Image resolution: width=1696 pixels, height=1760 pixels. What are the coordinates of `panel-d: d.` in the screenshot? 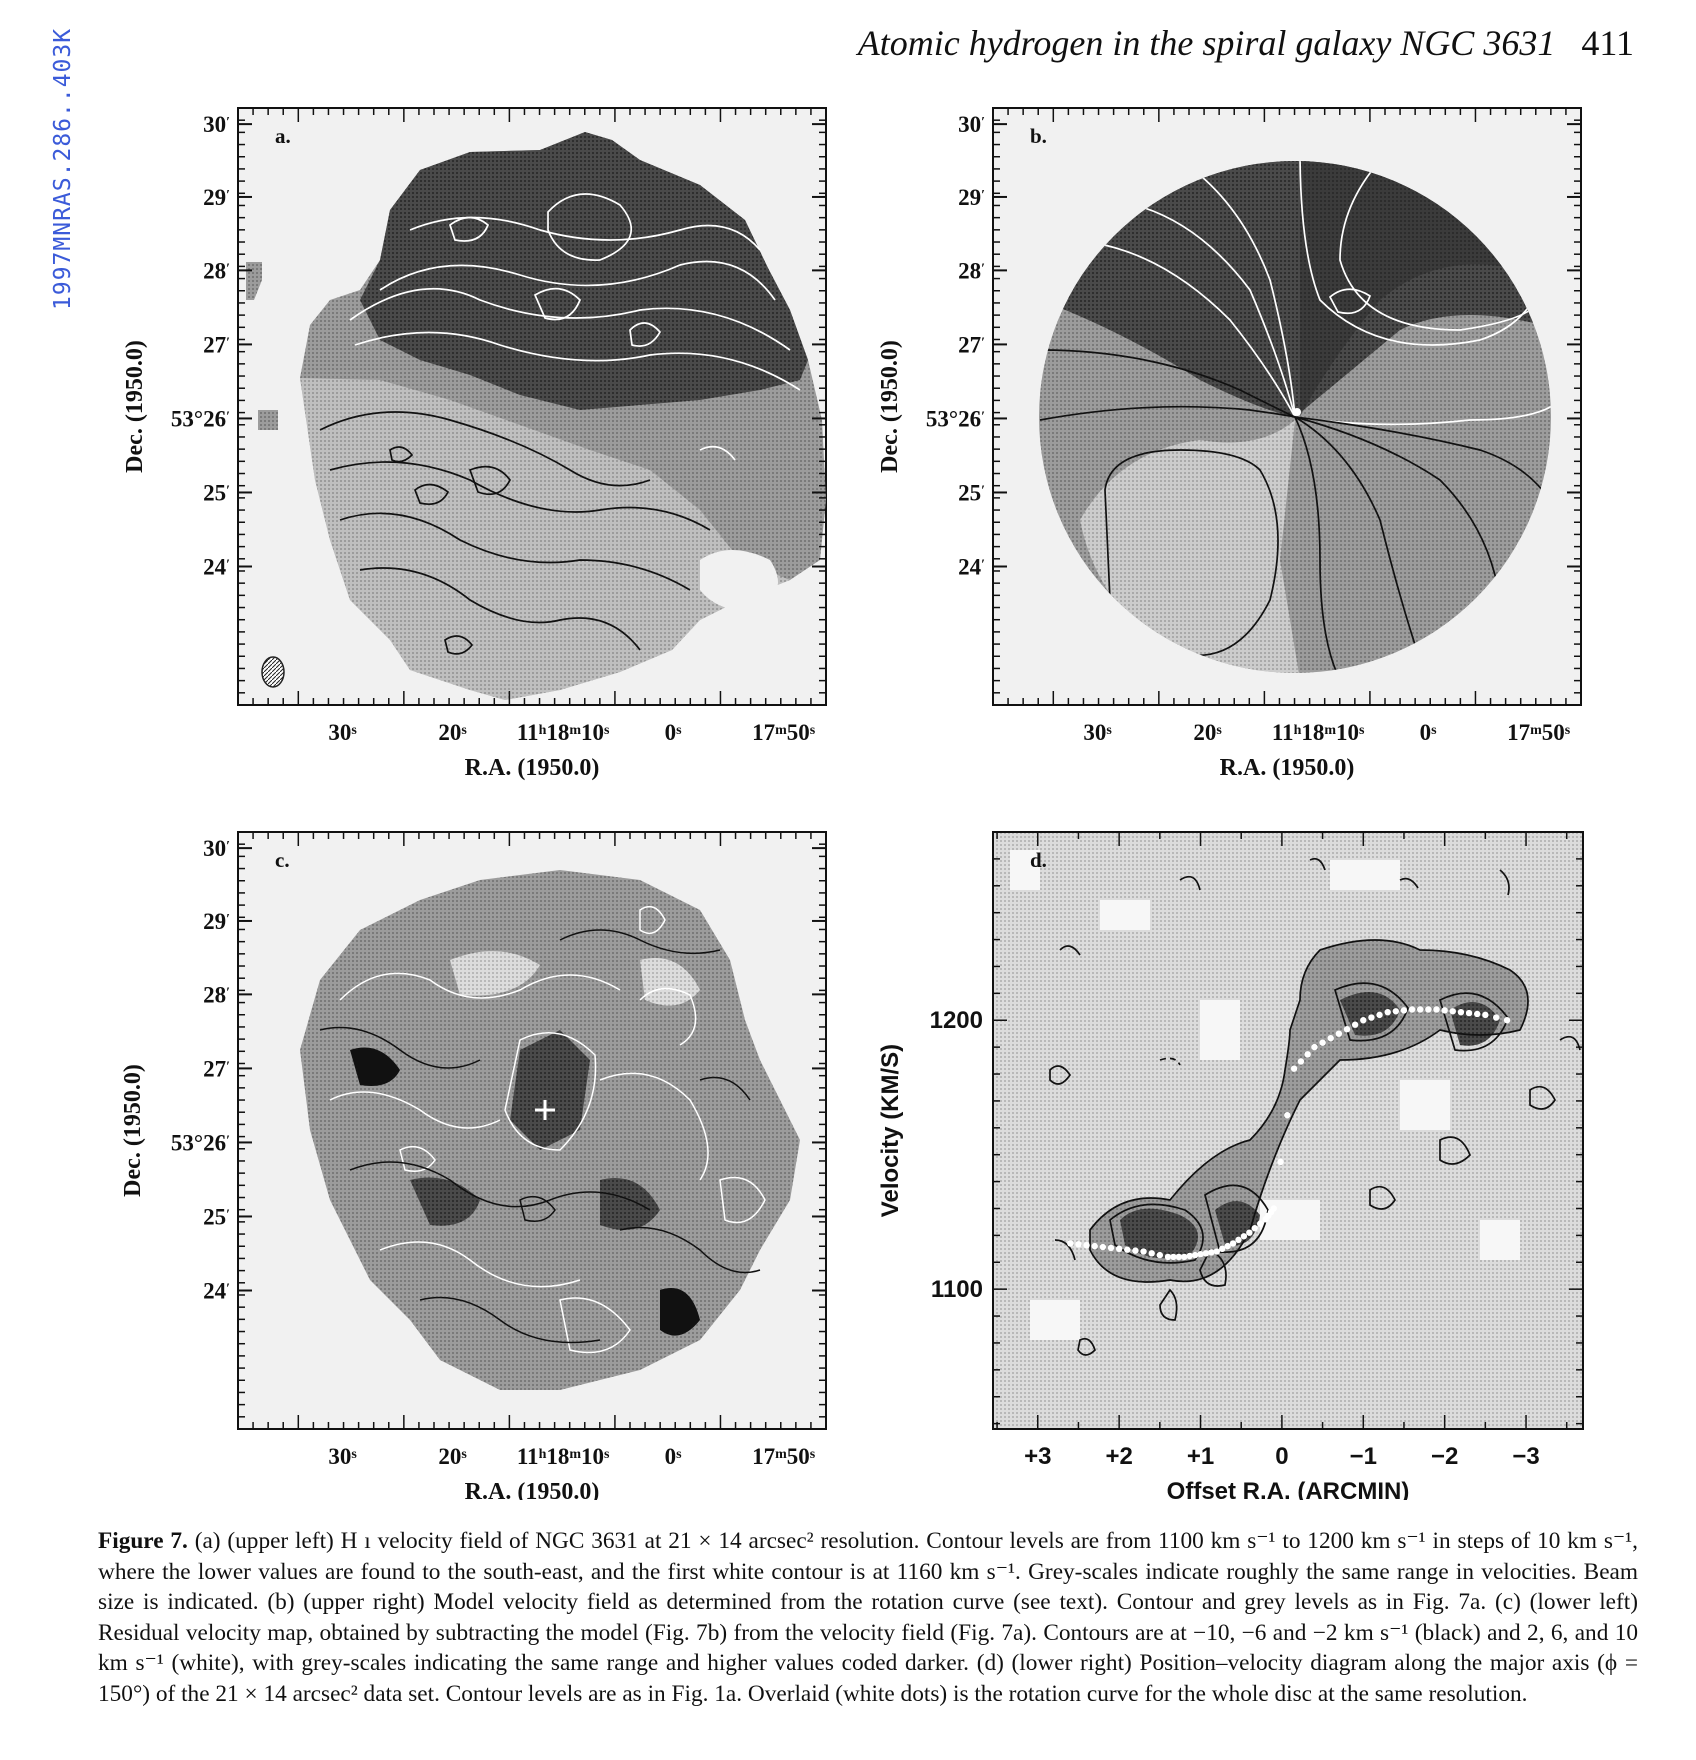 It's located at (1288, 1130).